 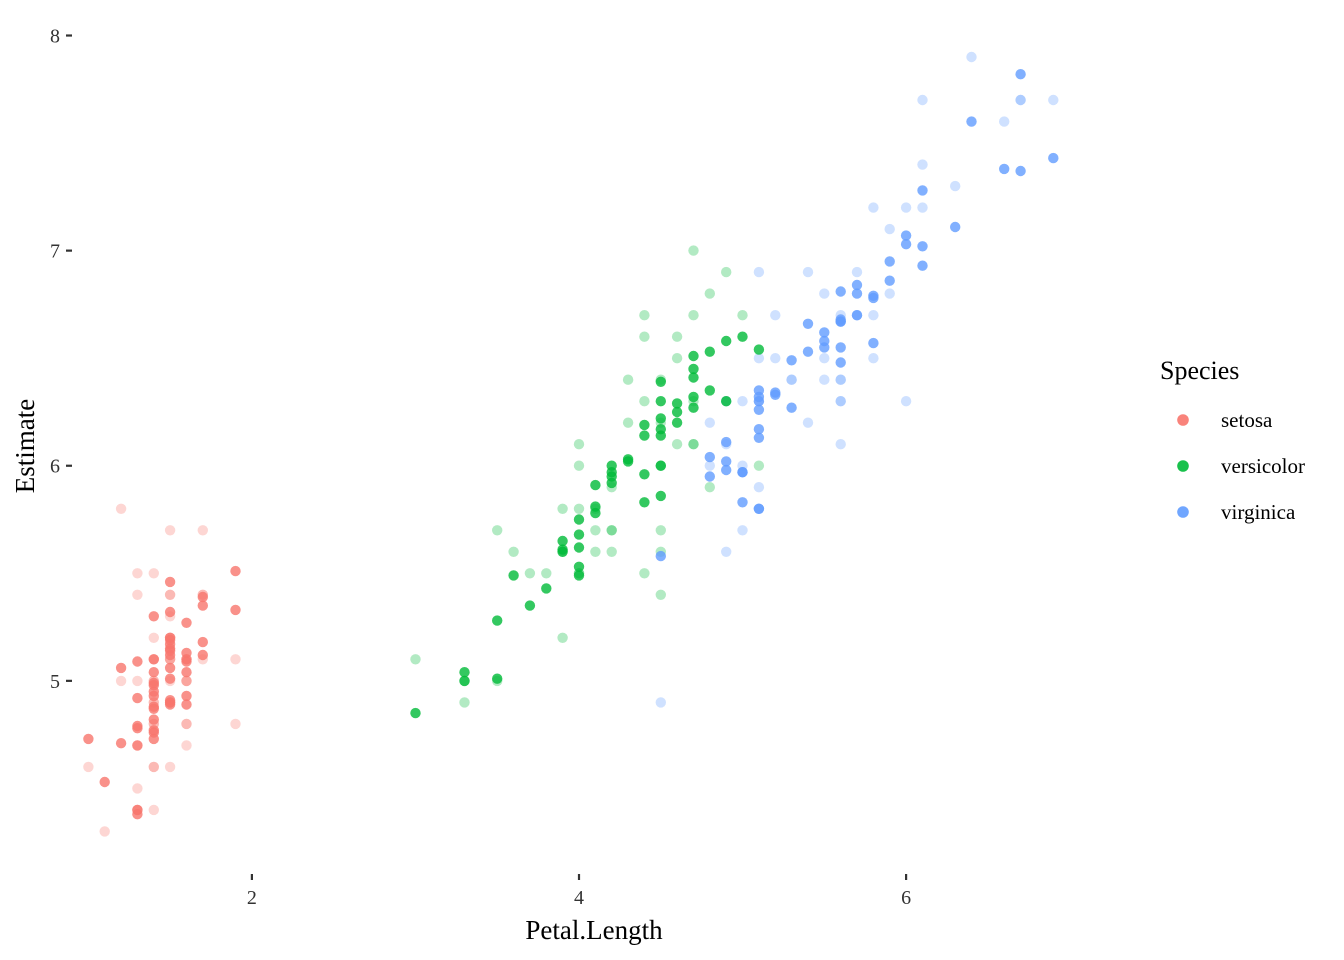 I want to click on y-axis-title: Estimate, so click(x=25, y=446).